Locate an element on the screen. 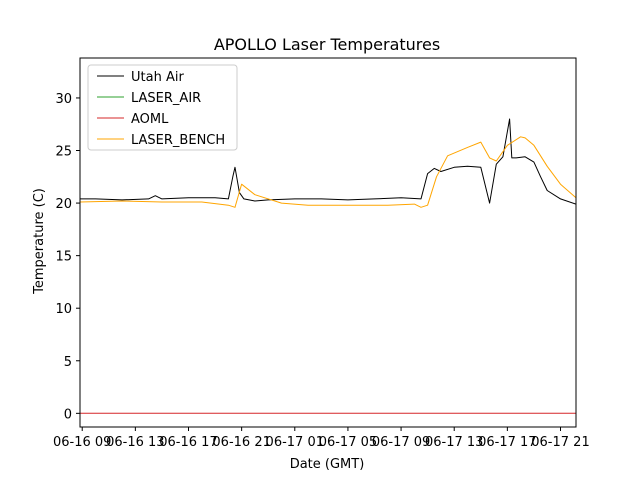 This screenshot has width=640, height=480. legend-box is located at coordinates (162, 107).